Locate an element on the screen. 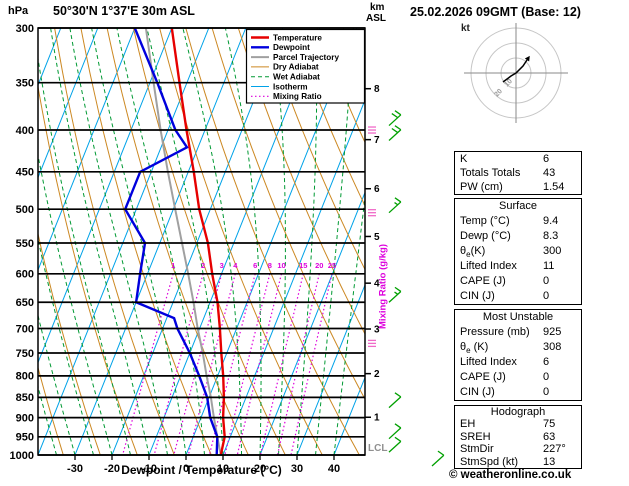  data-row-label: SREH is located at coordinates (475, 436).